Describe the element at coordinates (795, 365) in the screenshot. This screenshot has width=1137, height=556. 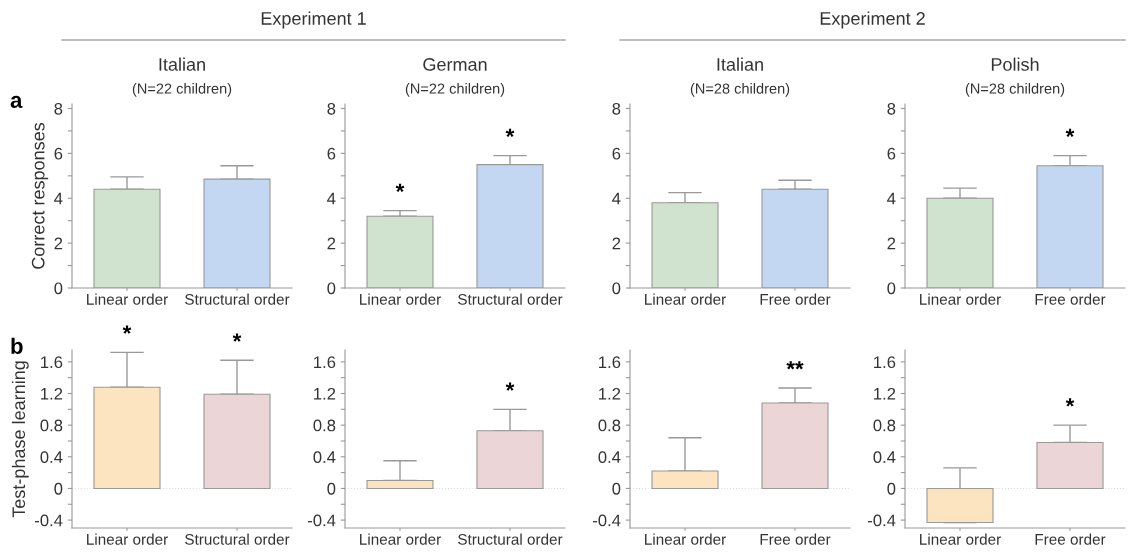
I see `annotation: **` at that location.